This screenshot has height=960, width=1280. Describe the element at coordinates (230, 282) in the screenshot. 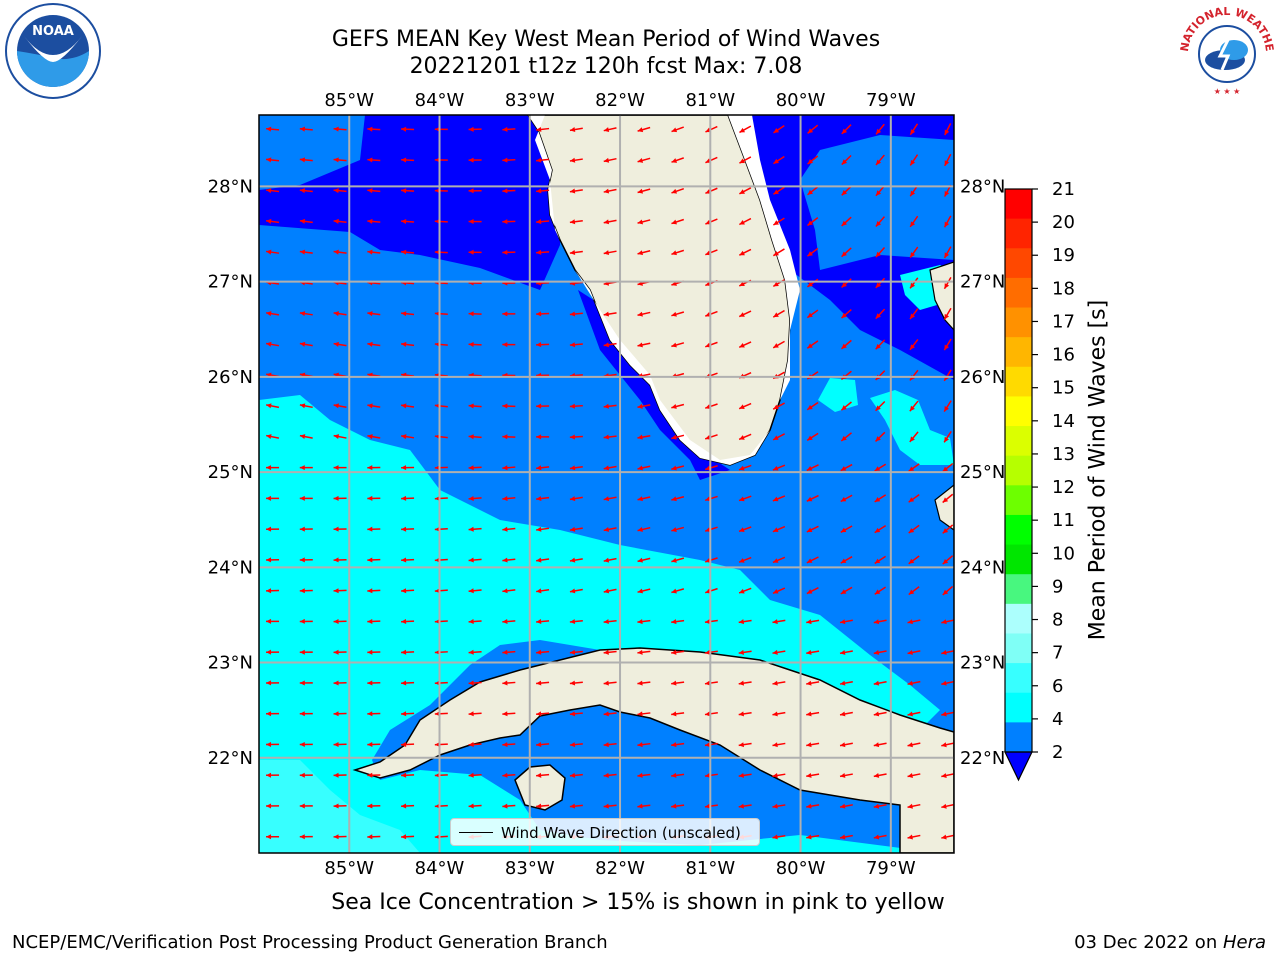

I see `lat-label-left: 27°N` at that location.